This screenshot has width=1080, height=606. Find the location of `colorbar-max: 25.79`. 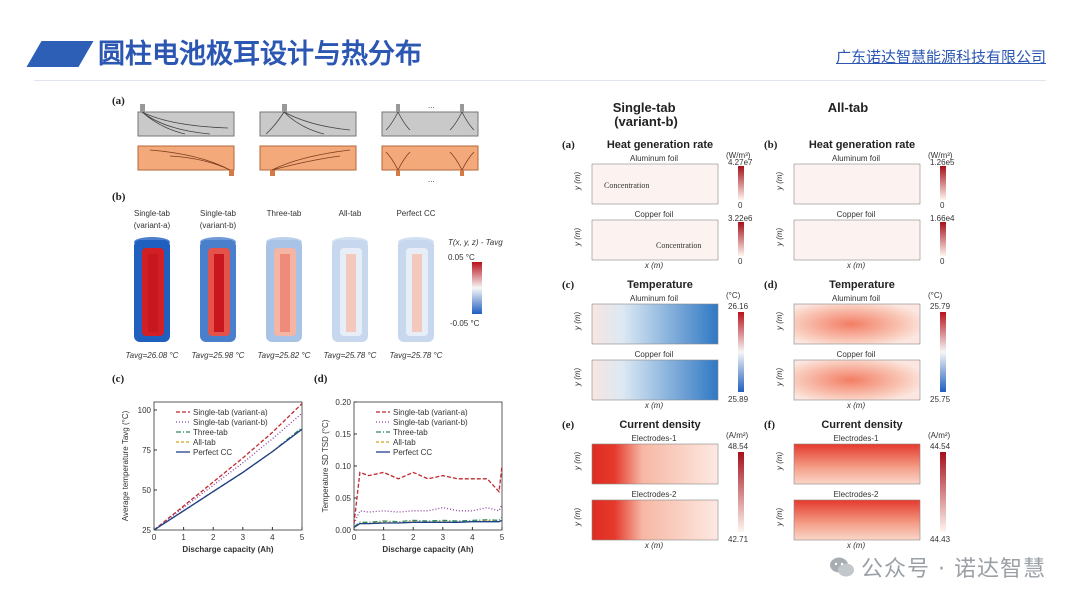

colorbar-max: 25.79 is located at coordinates (940, 306).